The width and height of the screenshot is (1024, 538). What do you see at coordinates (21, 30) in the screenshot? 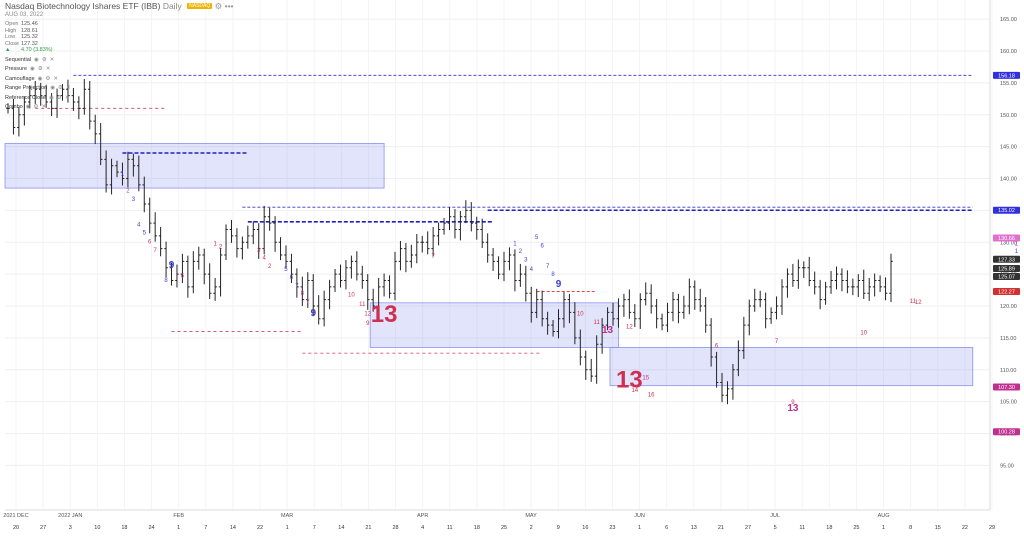
I see `ohlc-high: High 128.61` at bounding box center [21, 30].